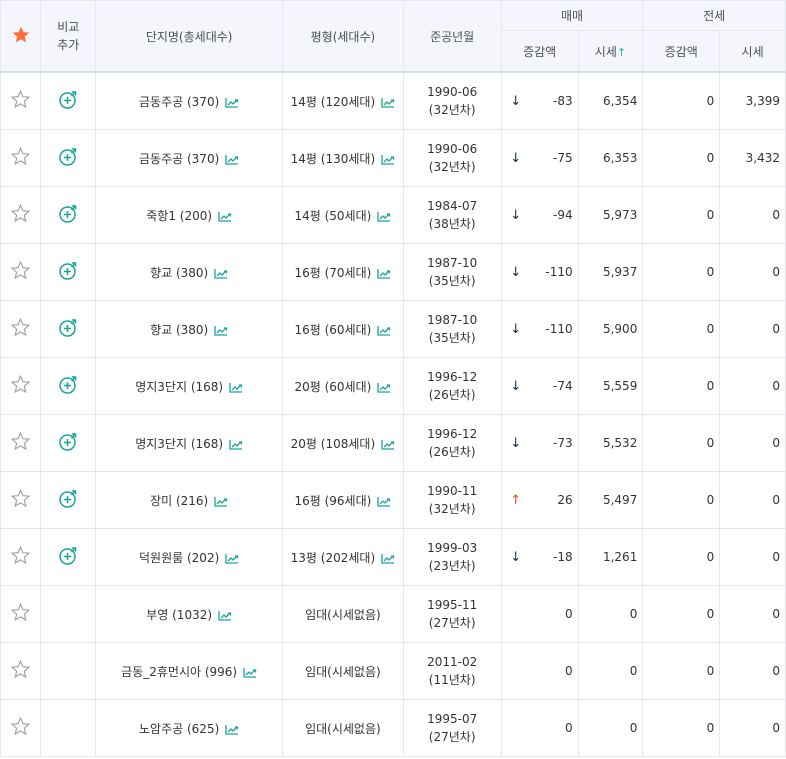  I want to click on complex-name: 금동_2휴먼시아 (996), so click(179, 671).